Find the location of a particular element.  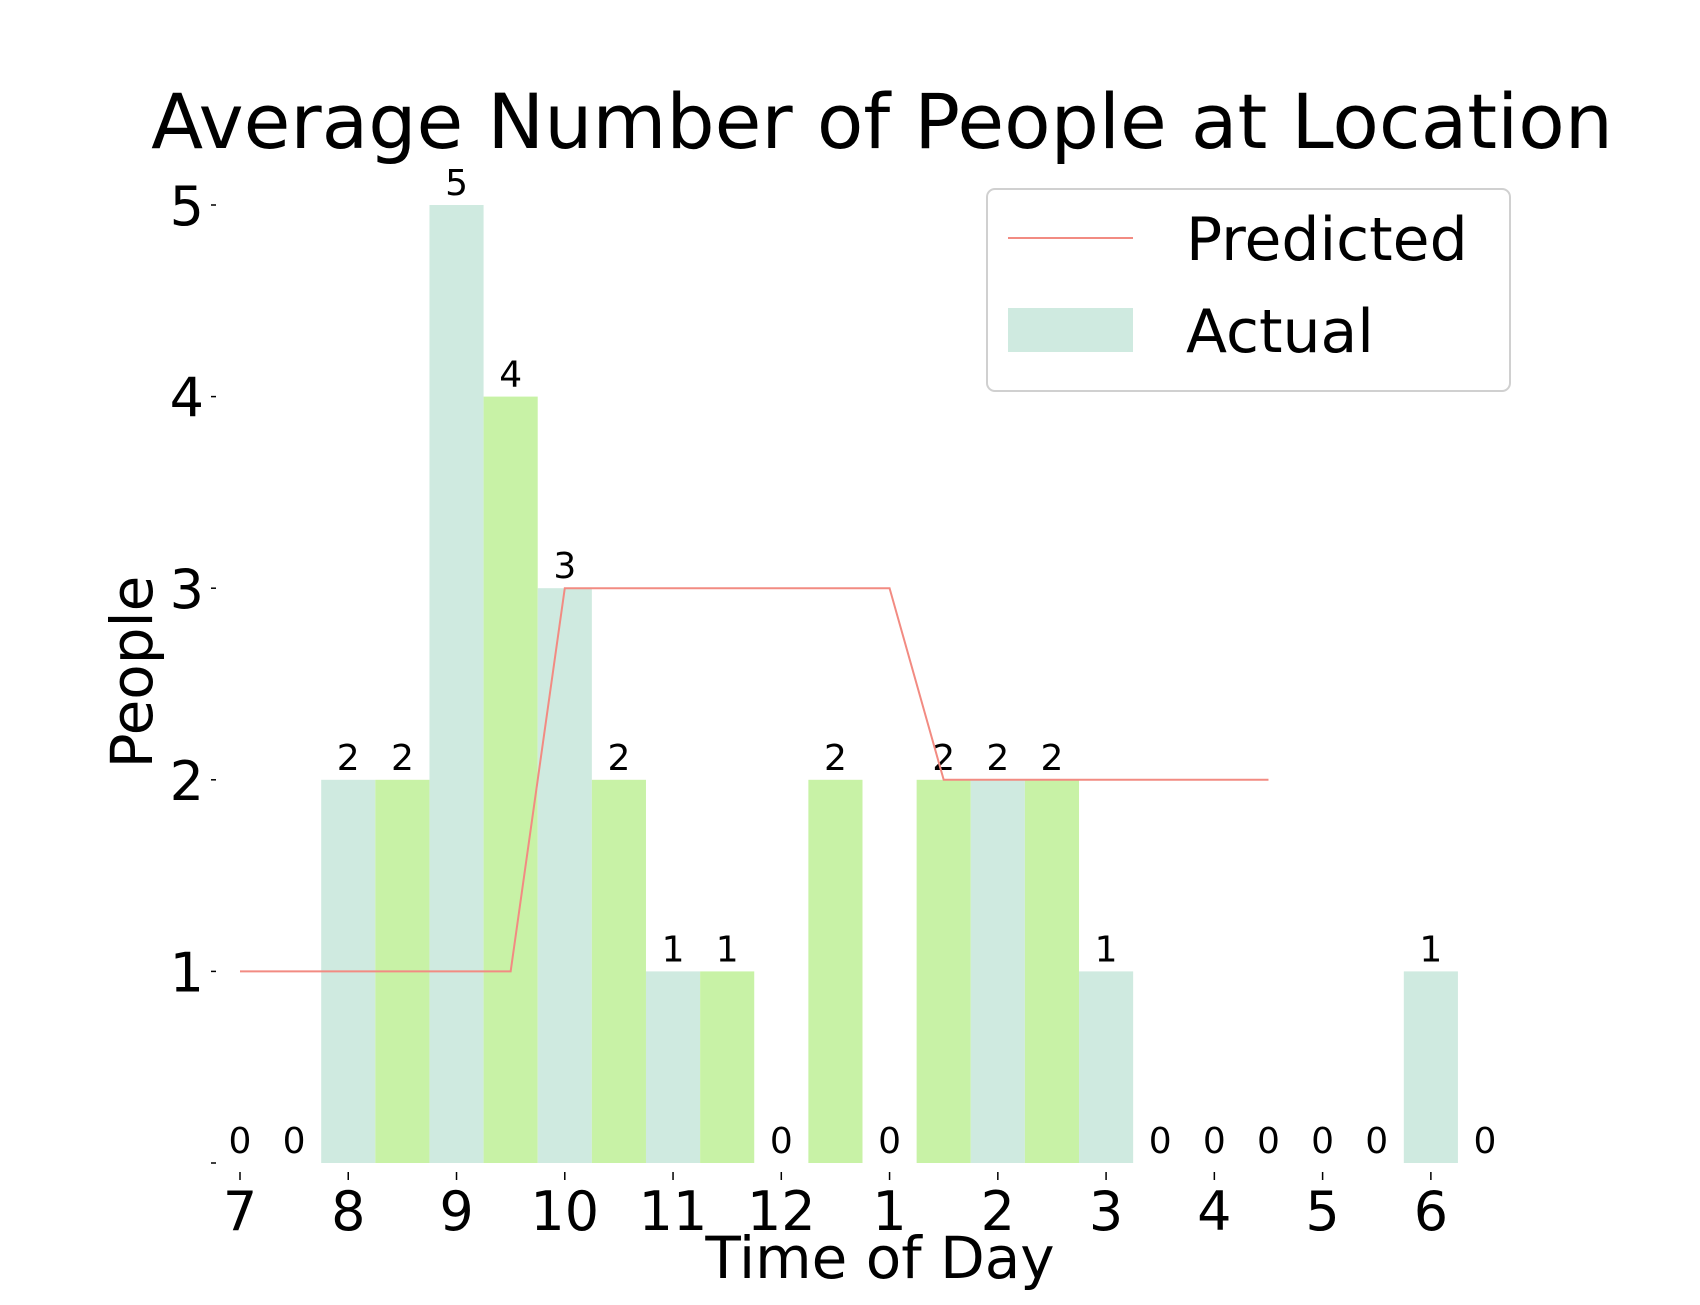

legend: Predicted Actual is located at coordinates (1248, 290).